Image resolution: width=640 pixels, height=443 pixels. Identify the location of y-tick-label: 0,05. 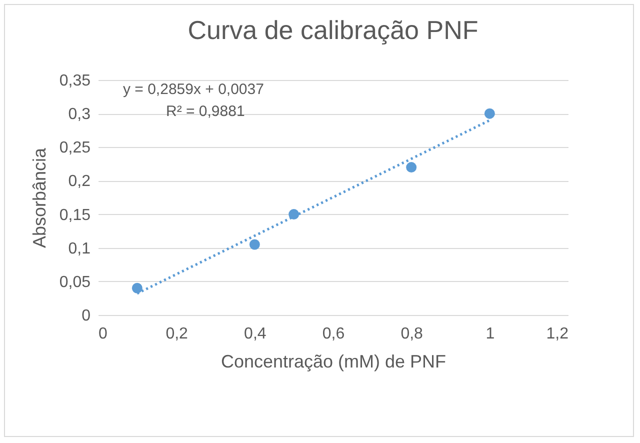
(75, 282).